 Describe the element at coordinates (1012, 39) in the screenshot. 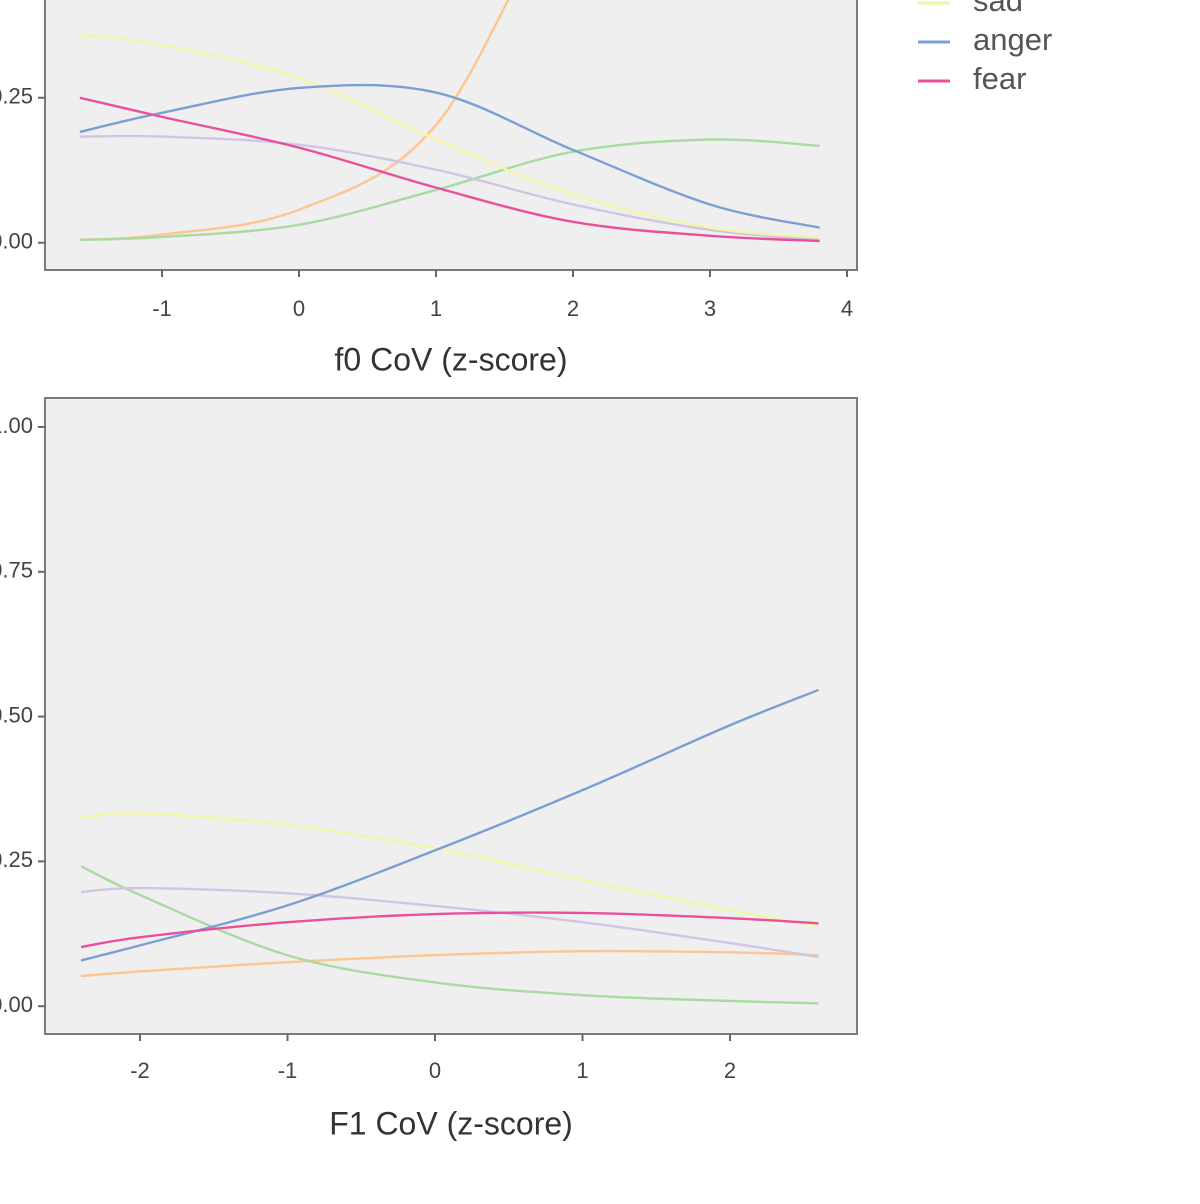

I see `legend-label: anger` at that location.